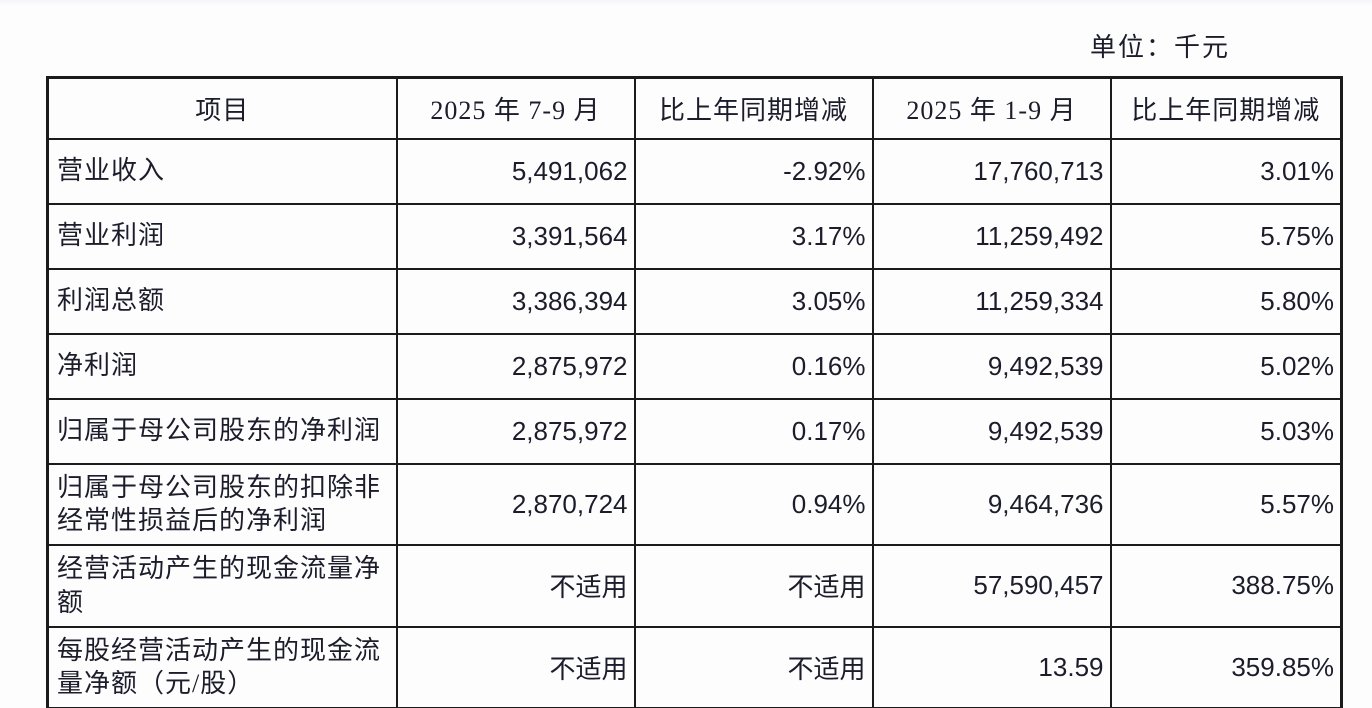 The image size is (1372, 708). Describe the element at coordinates (222, 301) in the screenshot. I see `cell-item-label: 利润总额` at that location.